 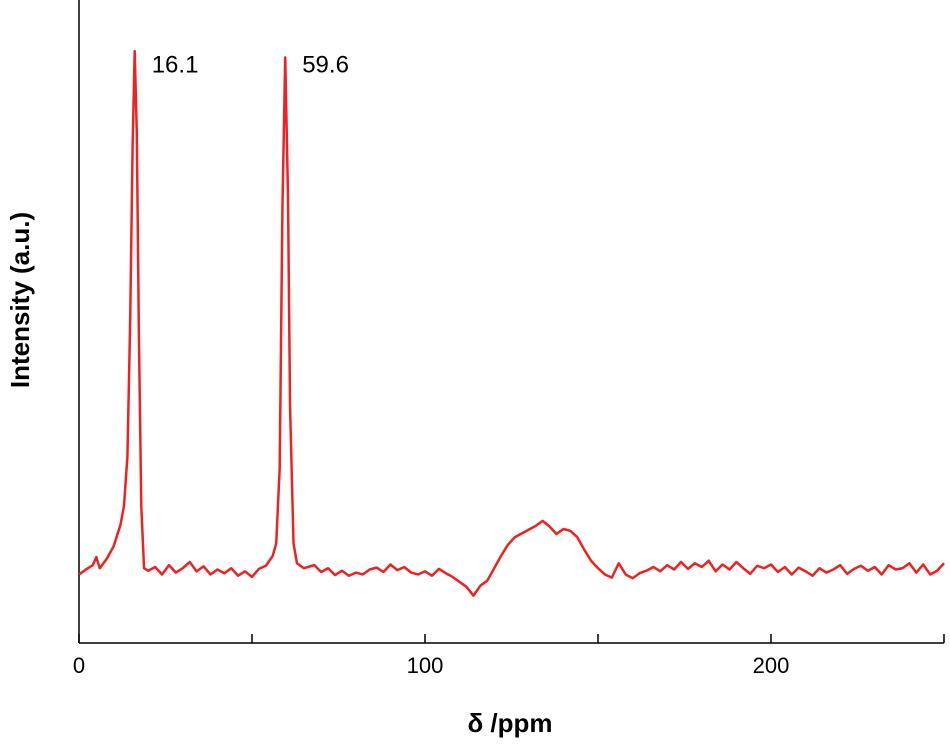 I want to click on x-axis-title: δ /ppm, so click(x=509, y=723).